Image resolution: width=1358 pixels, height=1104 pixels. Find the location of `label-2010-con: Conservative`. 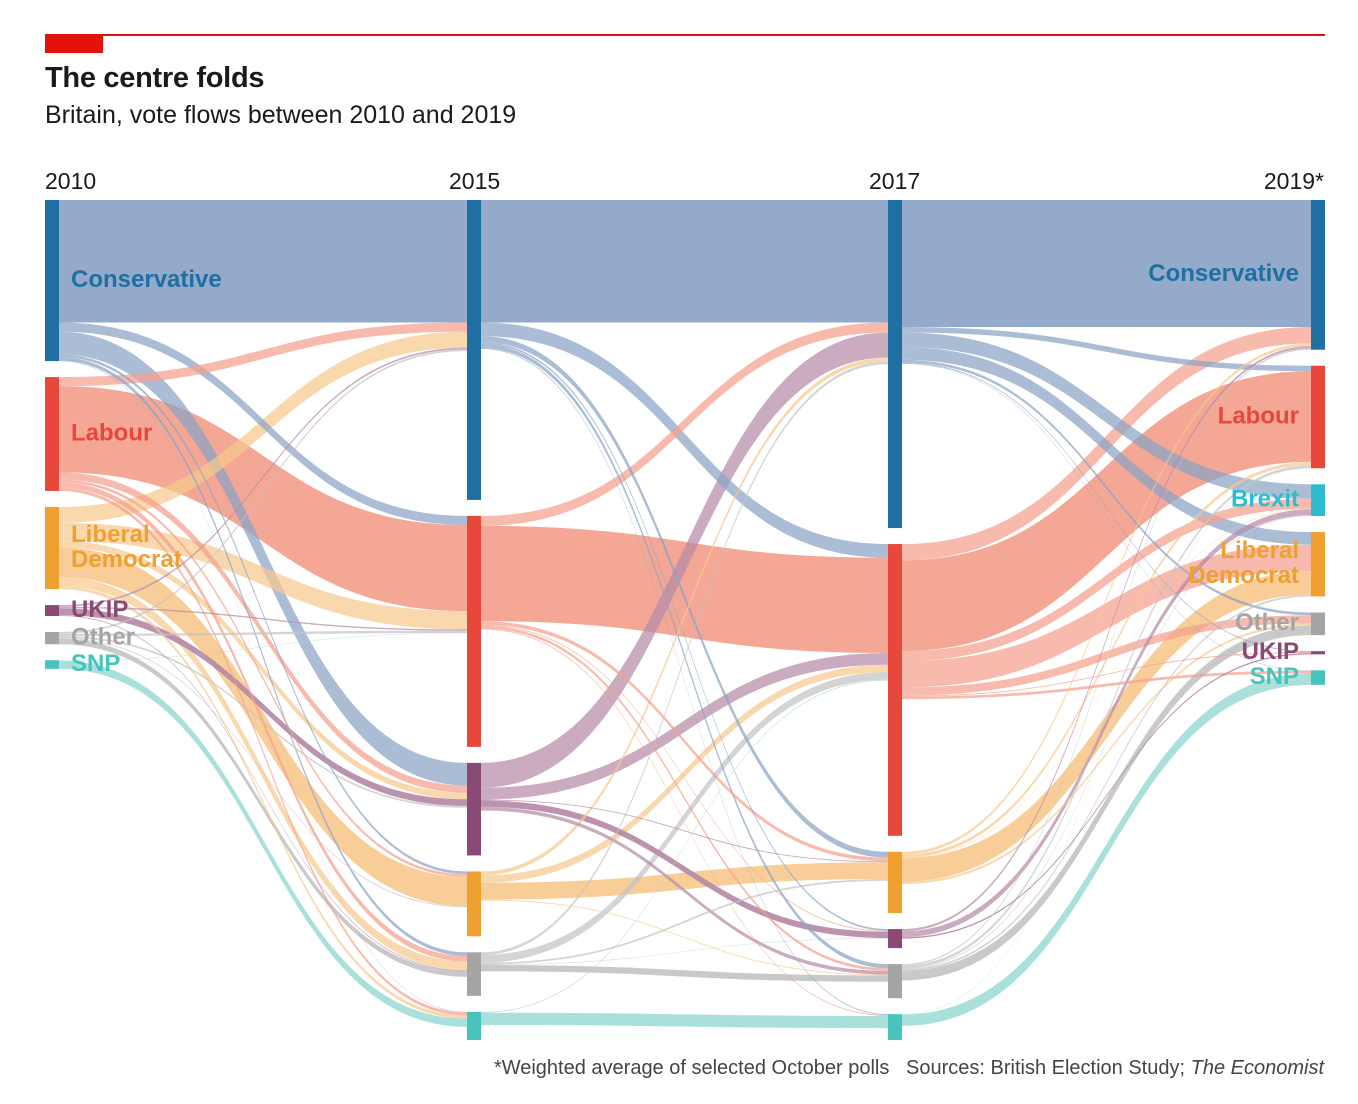

label-2010-con: Conservative is located at coordinates (146, 279).